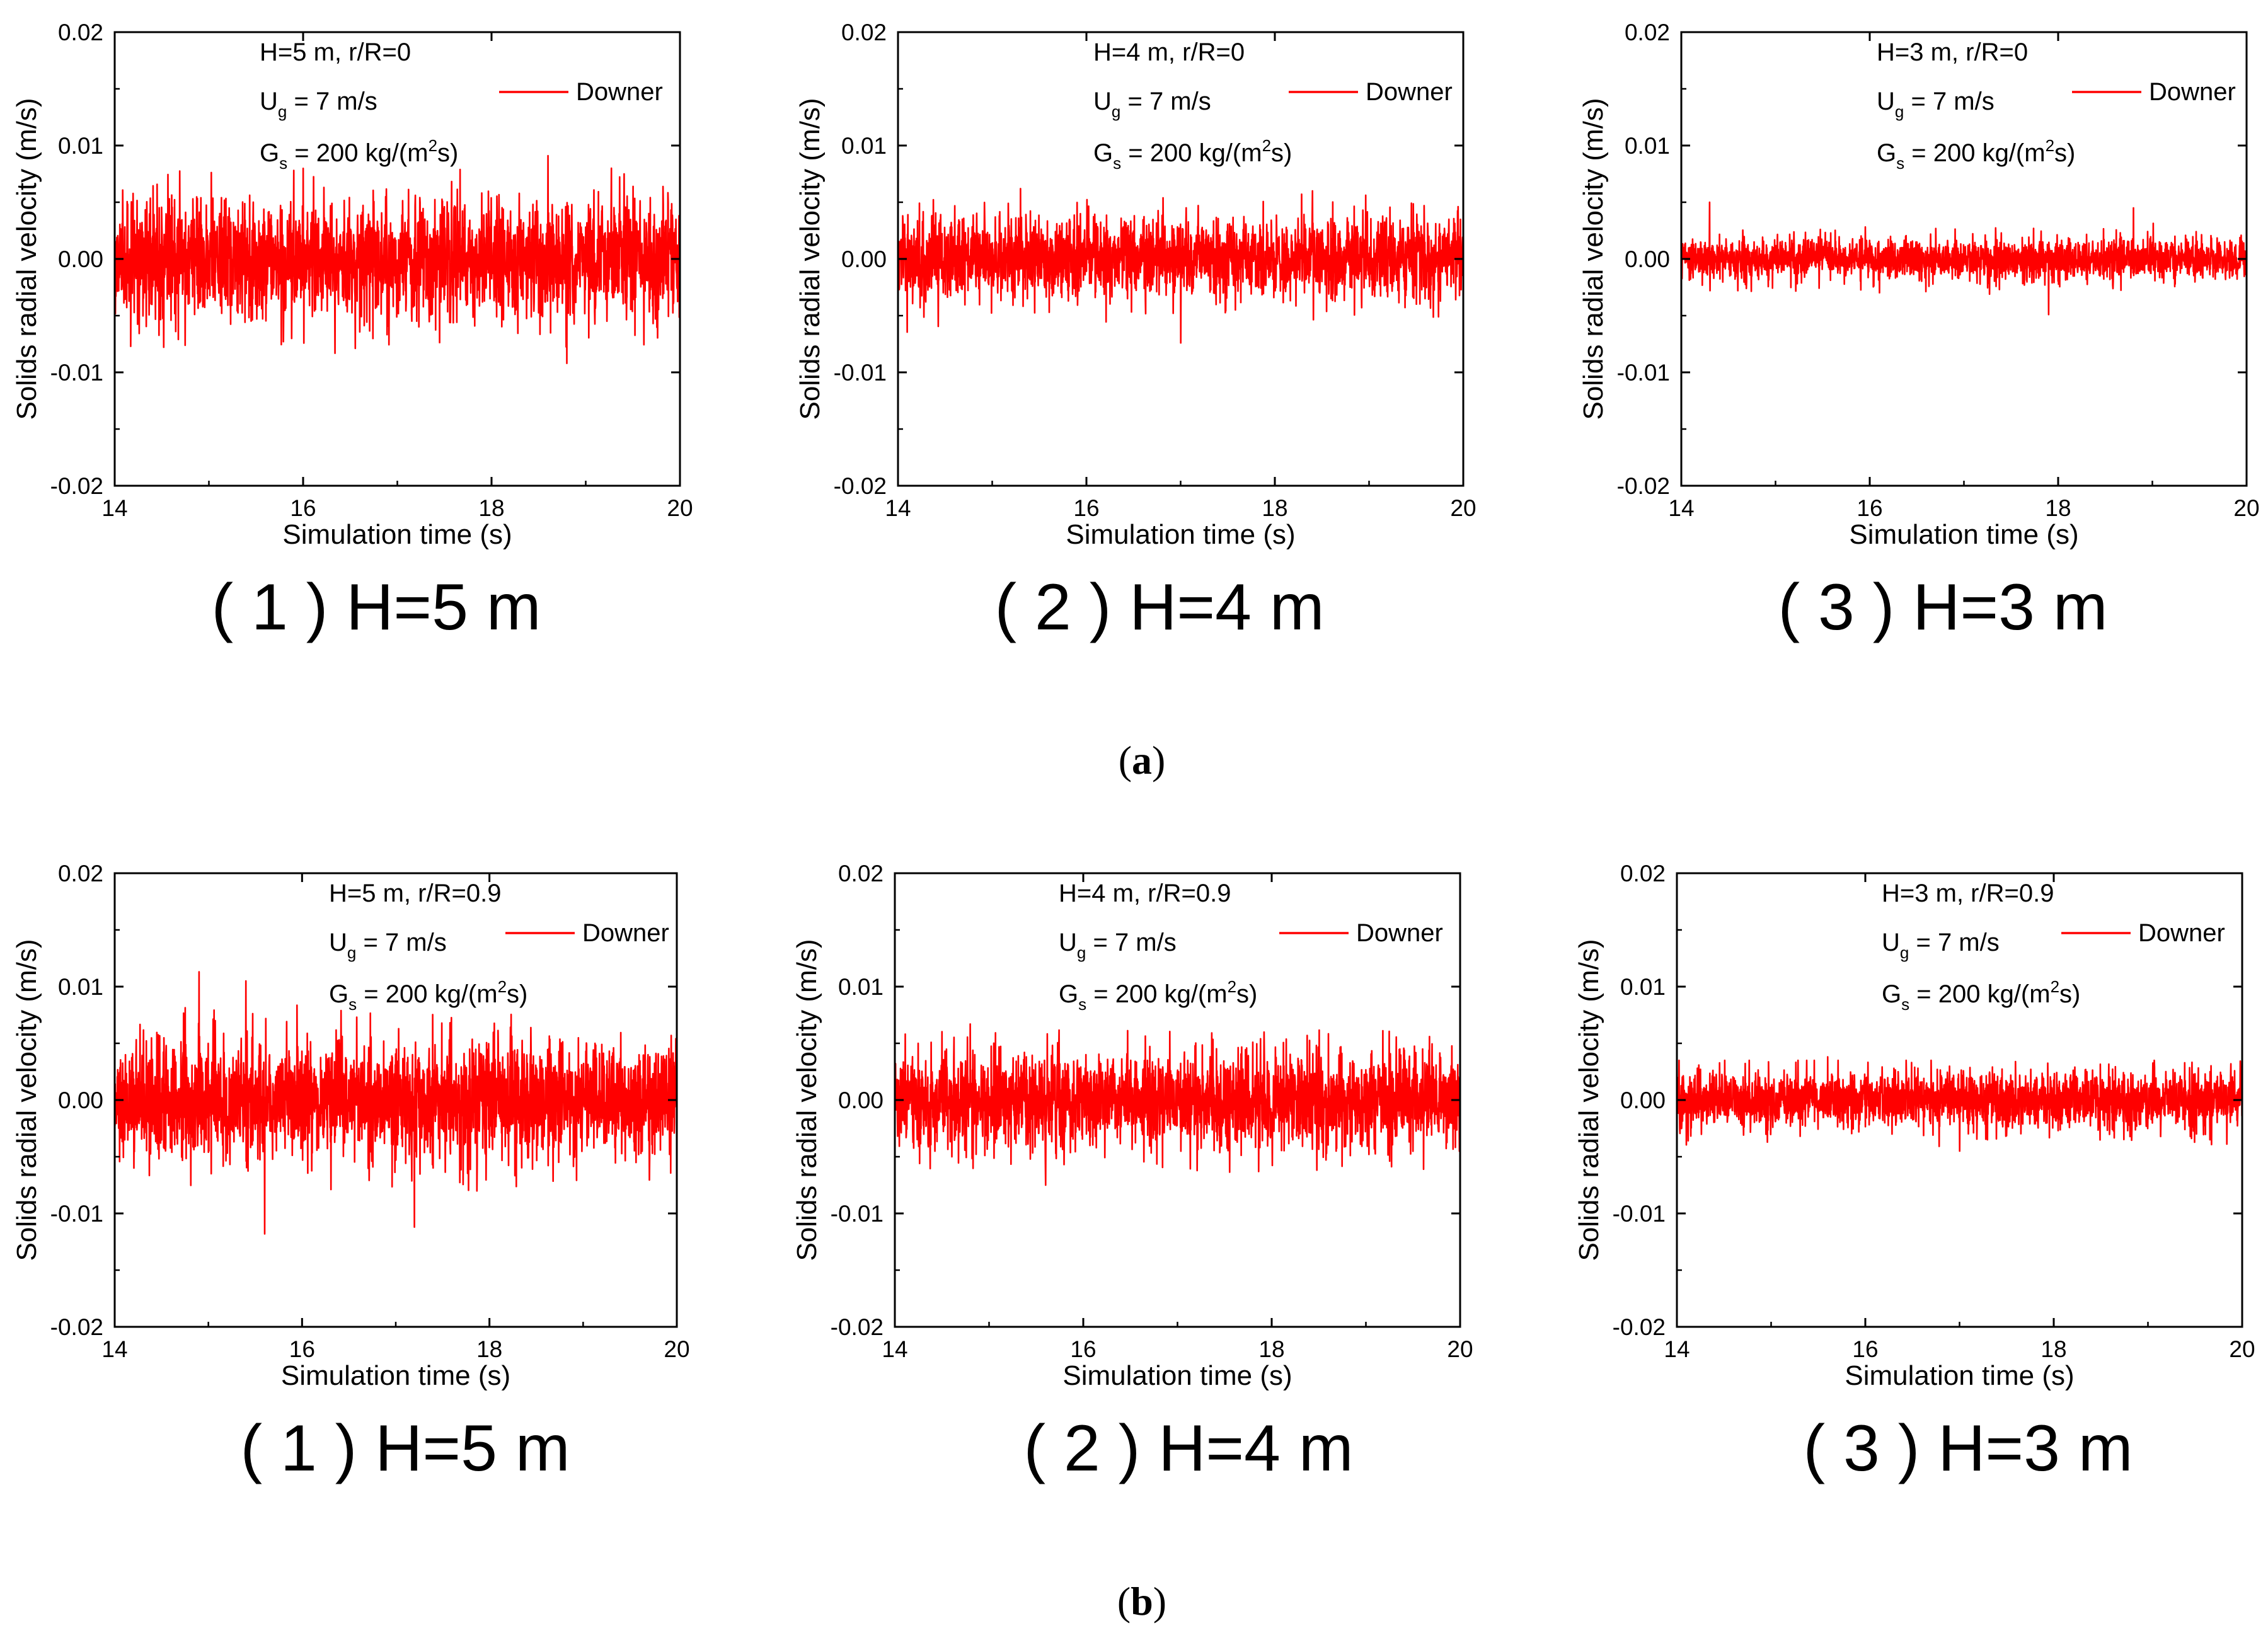  What do you see at coordinates (1142, 1601) in the screenshot?
I see `group-label-b: (b)` at bounding box center [1142, 1601].